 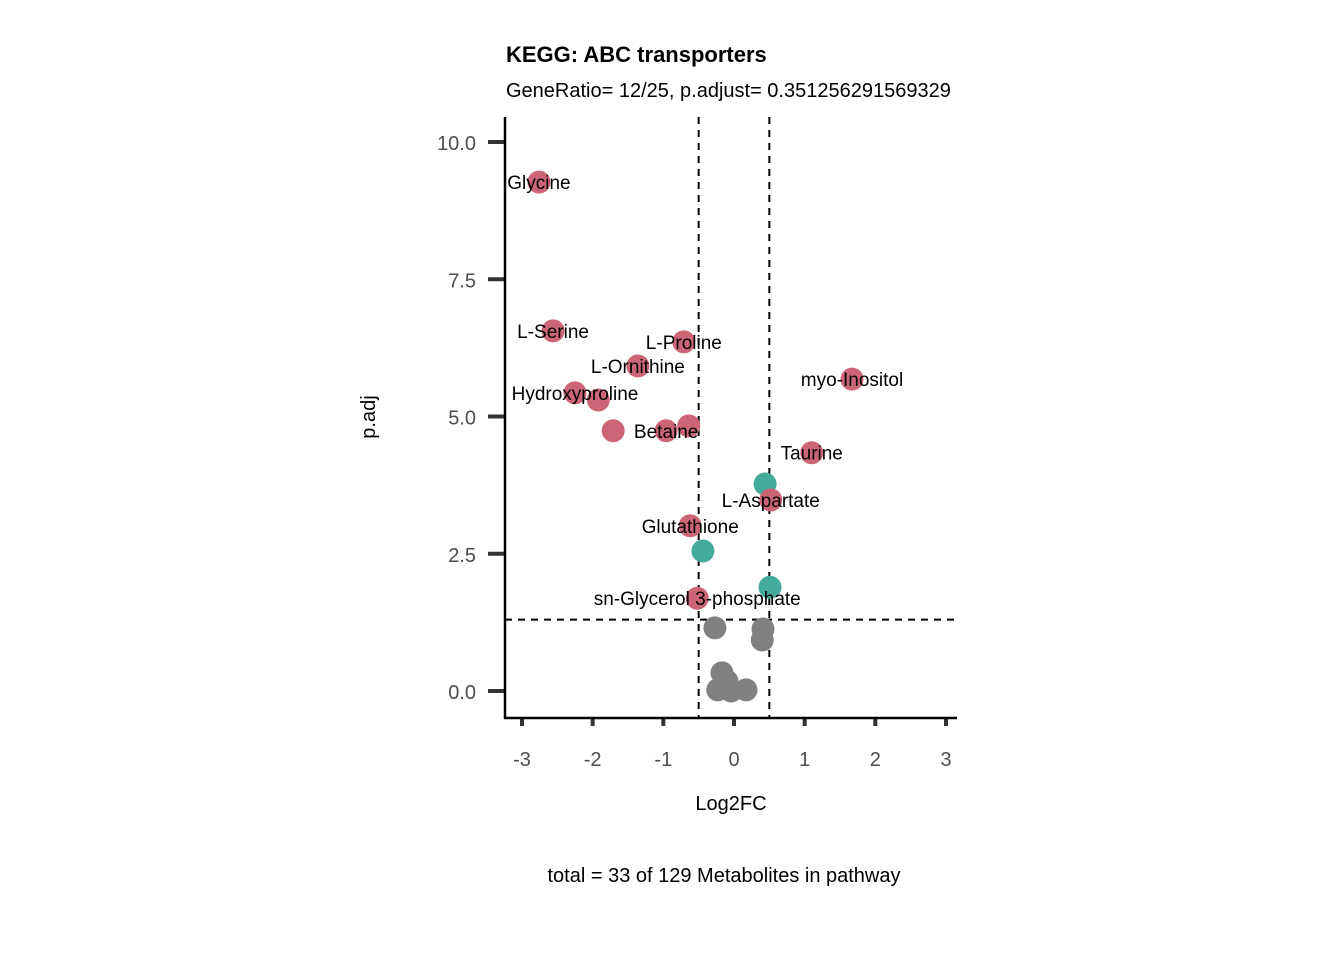 What do you see at coordinates (462, 419) in the screenshot?
I see `y-tick-label: 5.0` at bounding box center [462, 419].